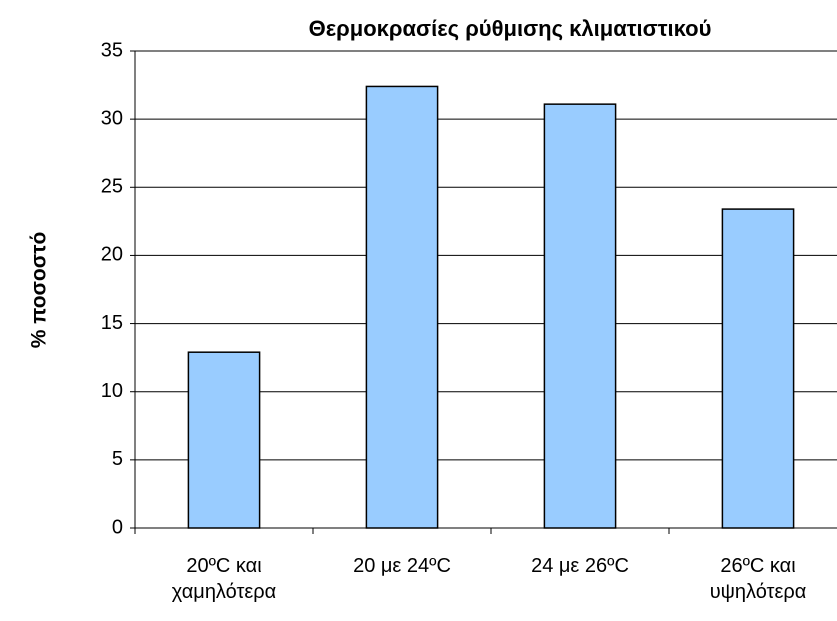  What do you see at coordinates (224, 579) in the screenshot?
I see `x-tick-label: 20ºC και χαμηλότερα` at bounding box center [224, 579].